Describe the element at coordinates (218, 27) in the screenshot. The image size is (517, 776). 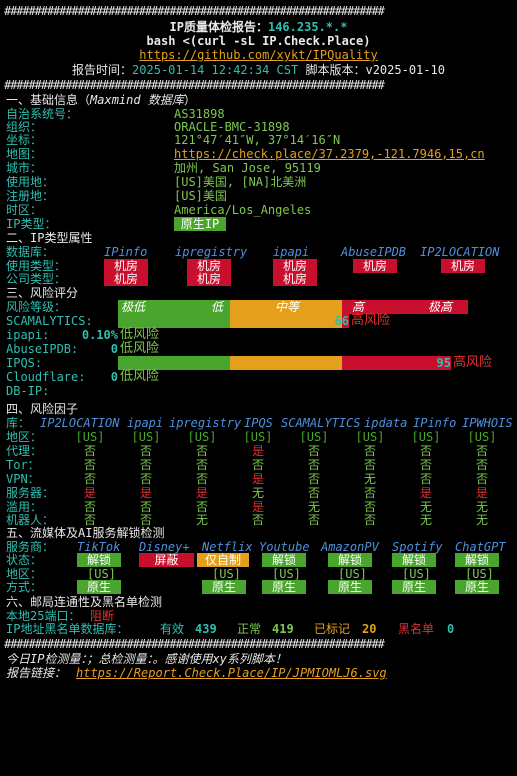
I see `title-prefix: IP质量体检报告：` at that location.